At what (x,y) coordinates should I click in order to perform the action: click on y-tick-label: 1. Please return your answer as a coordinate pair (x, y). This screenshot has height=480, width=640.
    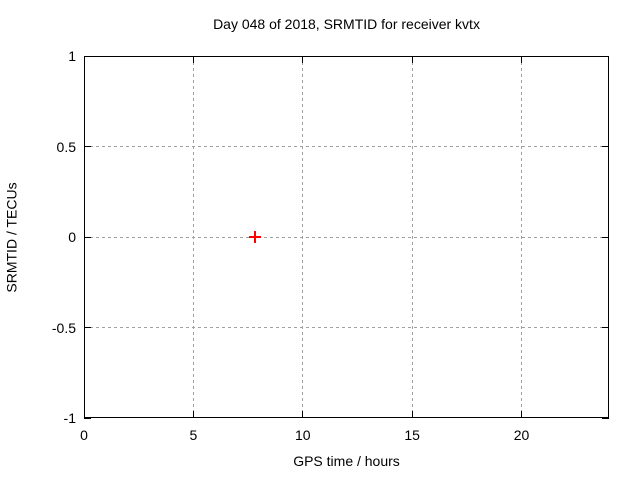
    Looking at the image, I should click on (72, 56).